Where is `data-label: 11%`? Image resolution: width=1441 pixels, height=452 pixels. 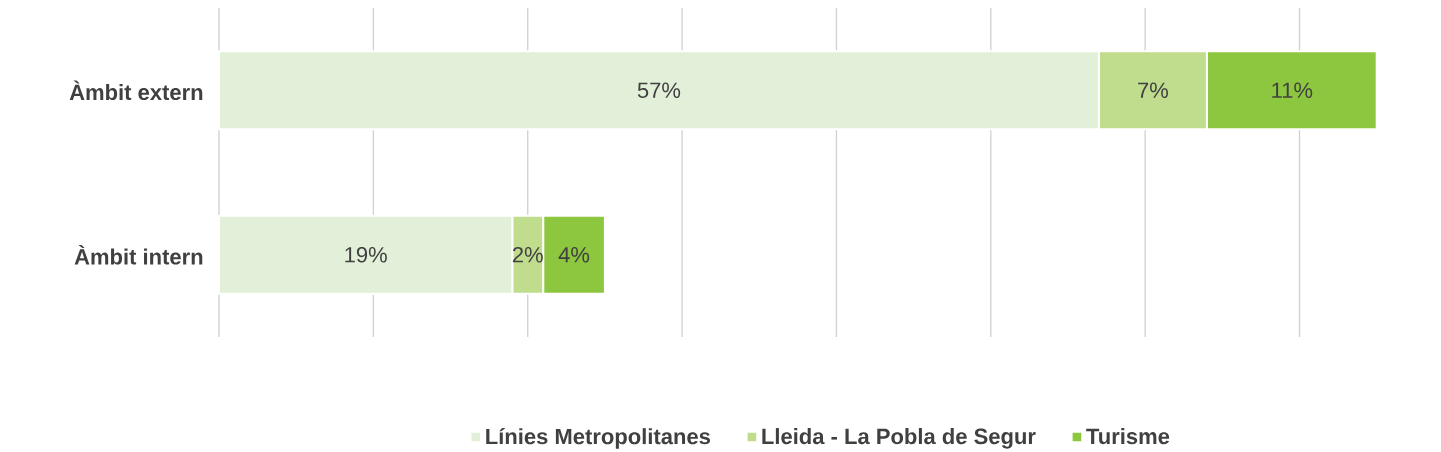 data-label: 11% is located at coordinates (1292, 90).